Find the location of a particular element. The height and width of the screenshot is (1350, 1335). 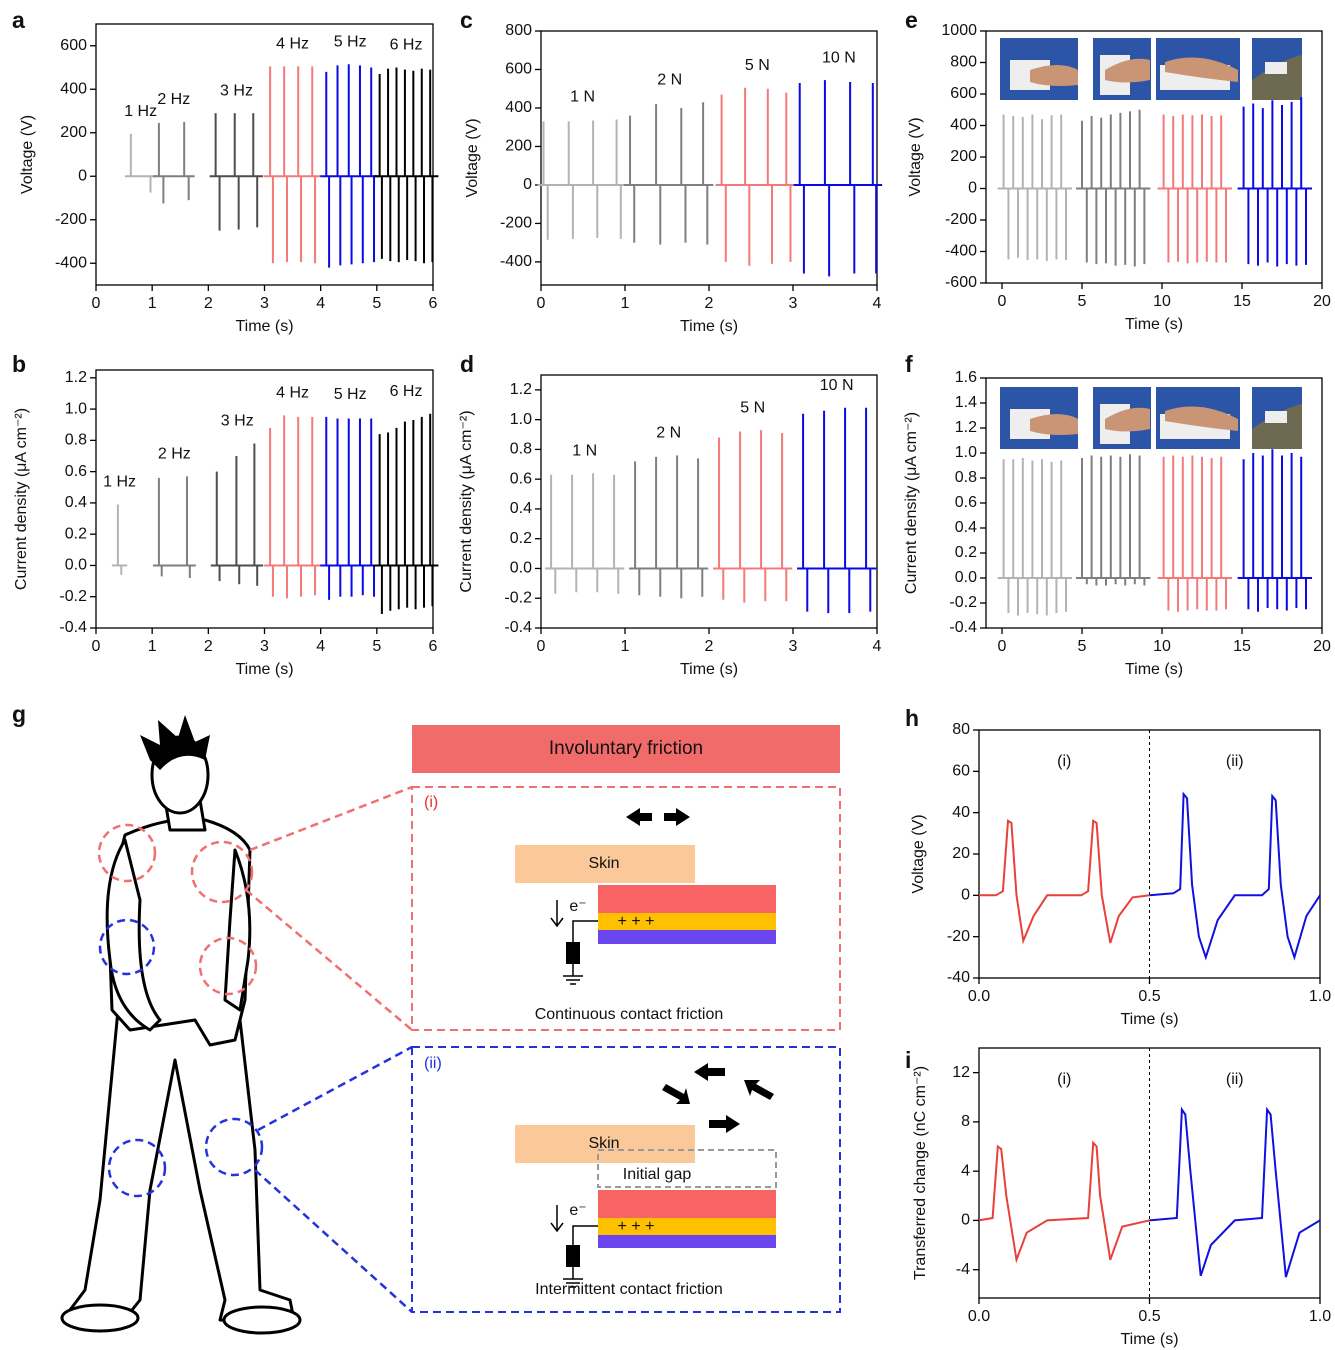

panel-label: f is located at coordinates (909, 364).